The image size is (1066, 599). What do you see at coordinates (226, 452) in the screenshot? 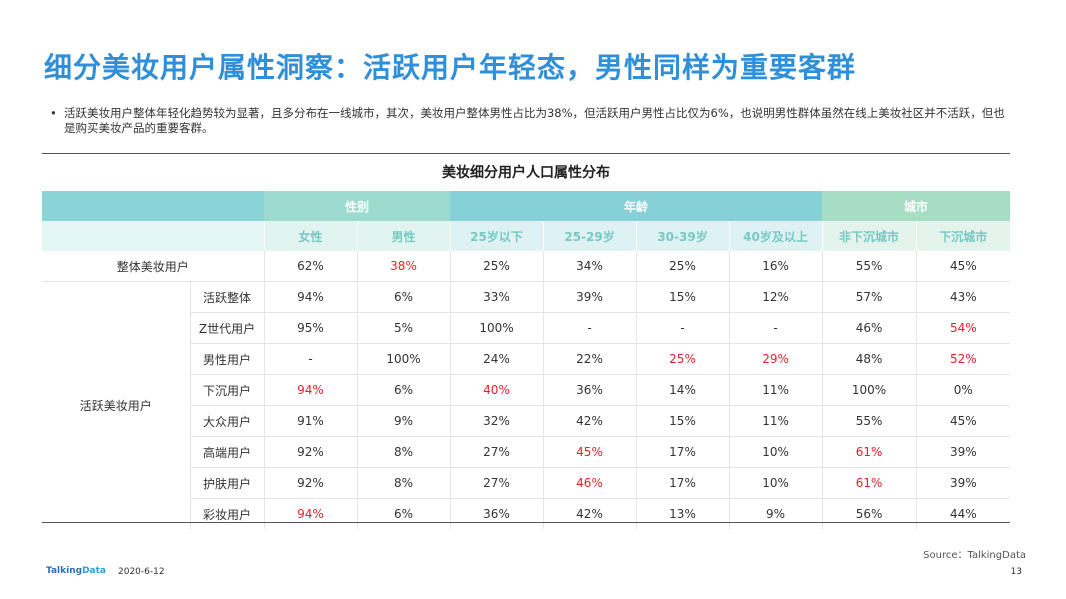
I see `row-label: 高端用户` at bounding box center [226, 452].